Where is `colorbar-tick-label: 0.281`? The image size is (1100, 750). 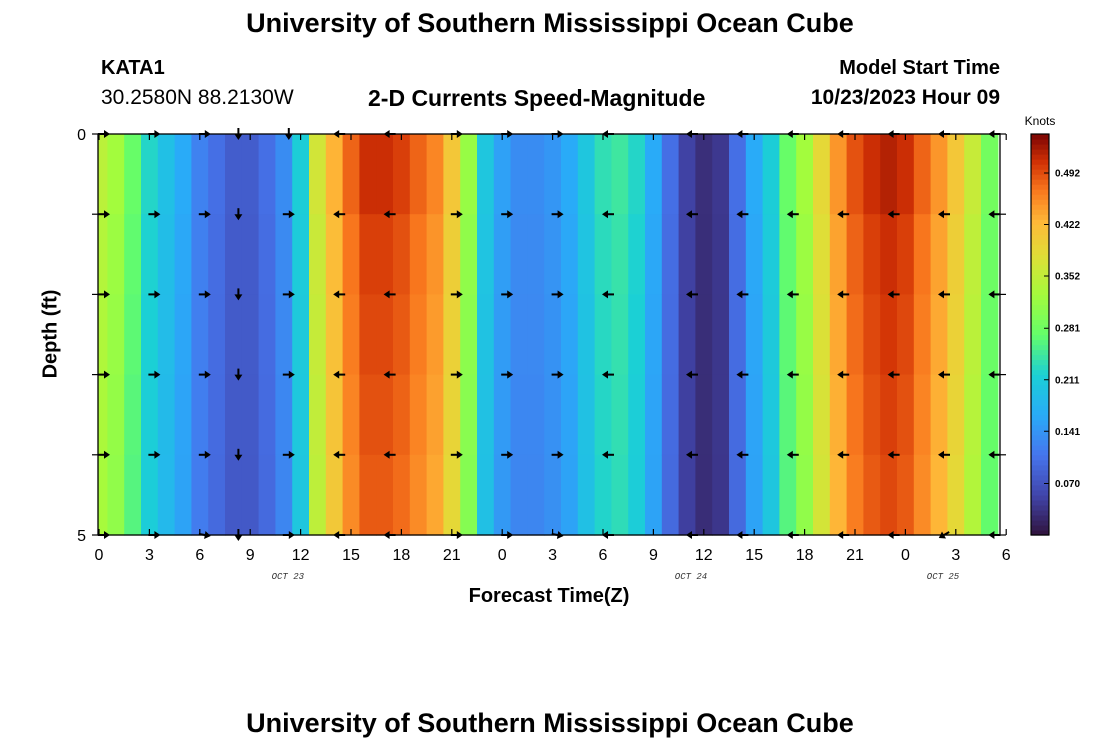
colorbar-tick-label: 0.281 is located at coordinates (1067, 329).